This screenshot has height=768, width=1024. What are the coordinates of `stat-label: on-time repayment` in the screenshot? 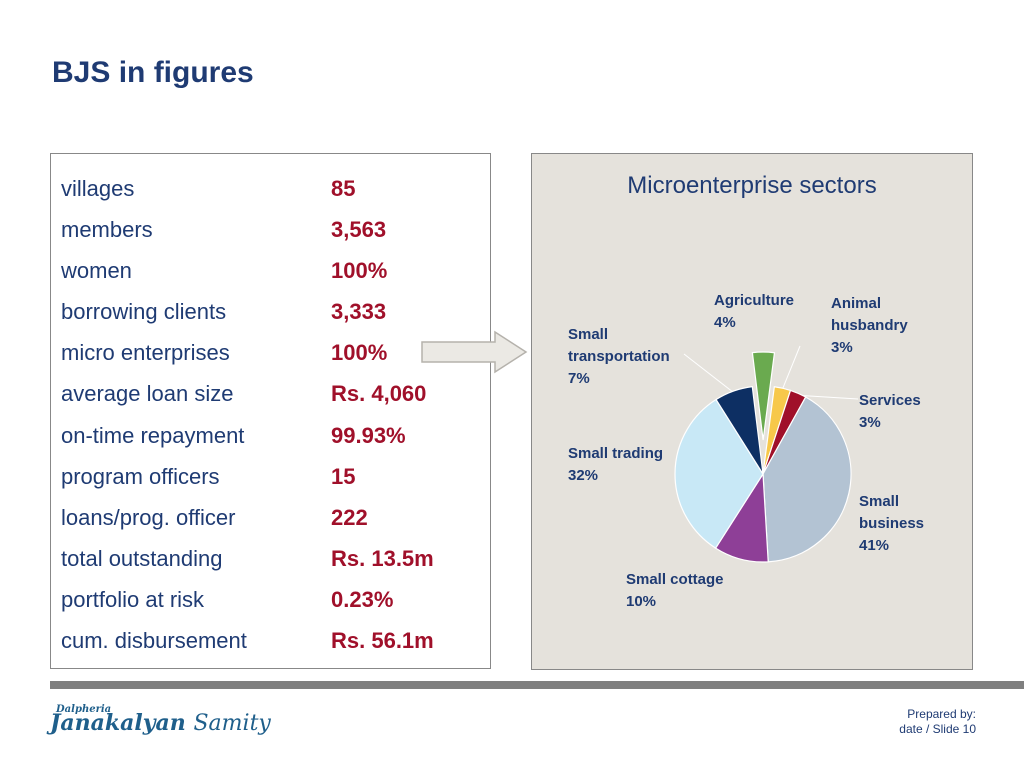 It's located at (153, 435).